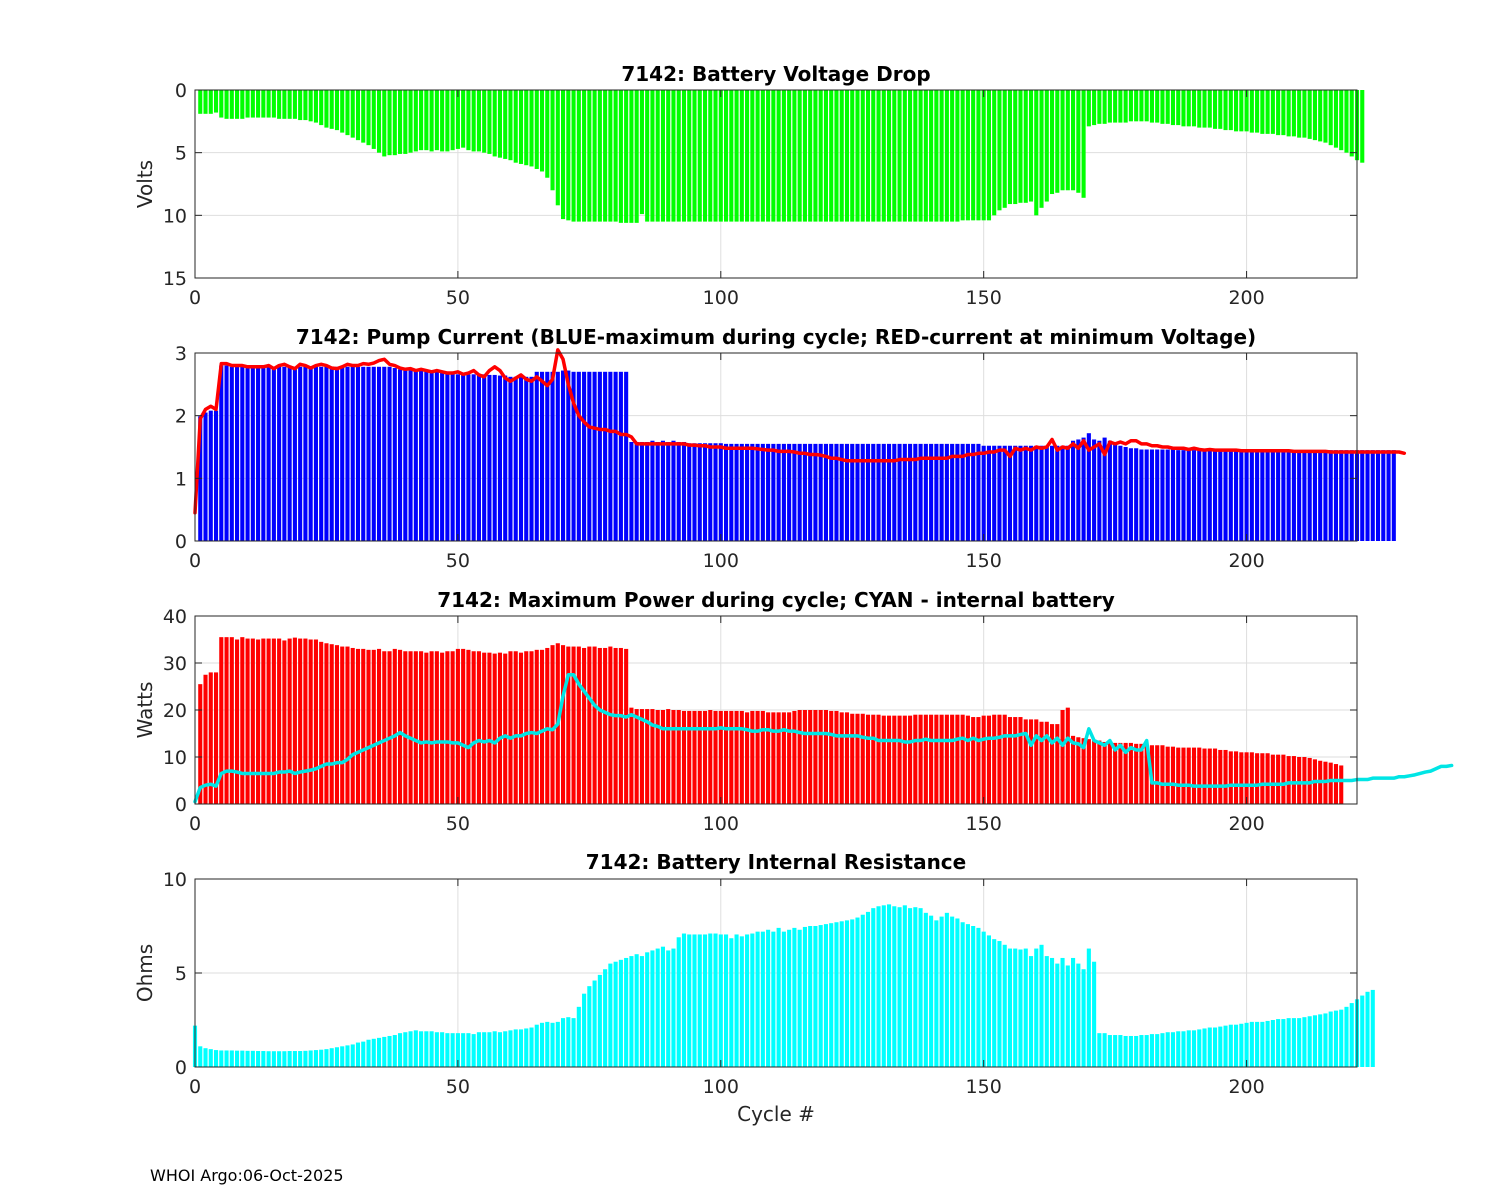 This screenshot has width=1500, height=1200. I want to click on y-tick-label: 30, so click(175, 664).